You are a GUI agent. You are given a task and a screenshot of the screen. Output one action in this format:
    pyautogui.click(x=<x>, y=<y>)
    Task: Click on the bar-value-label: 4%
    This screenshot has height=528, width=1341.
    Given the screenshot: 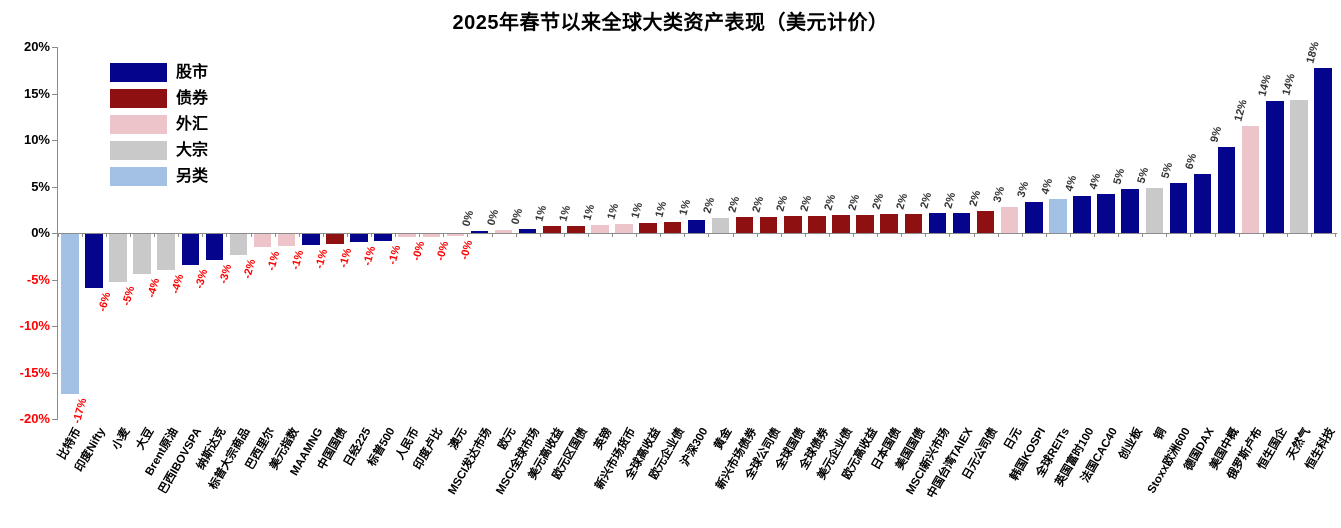 What is the action you would take?
    pyautogui.click(x=1095, y=181)
    